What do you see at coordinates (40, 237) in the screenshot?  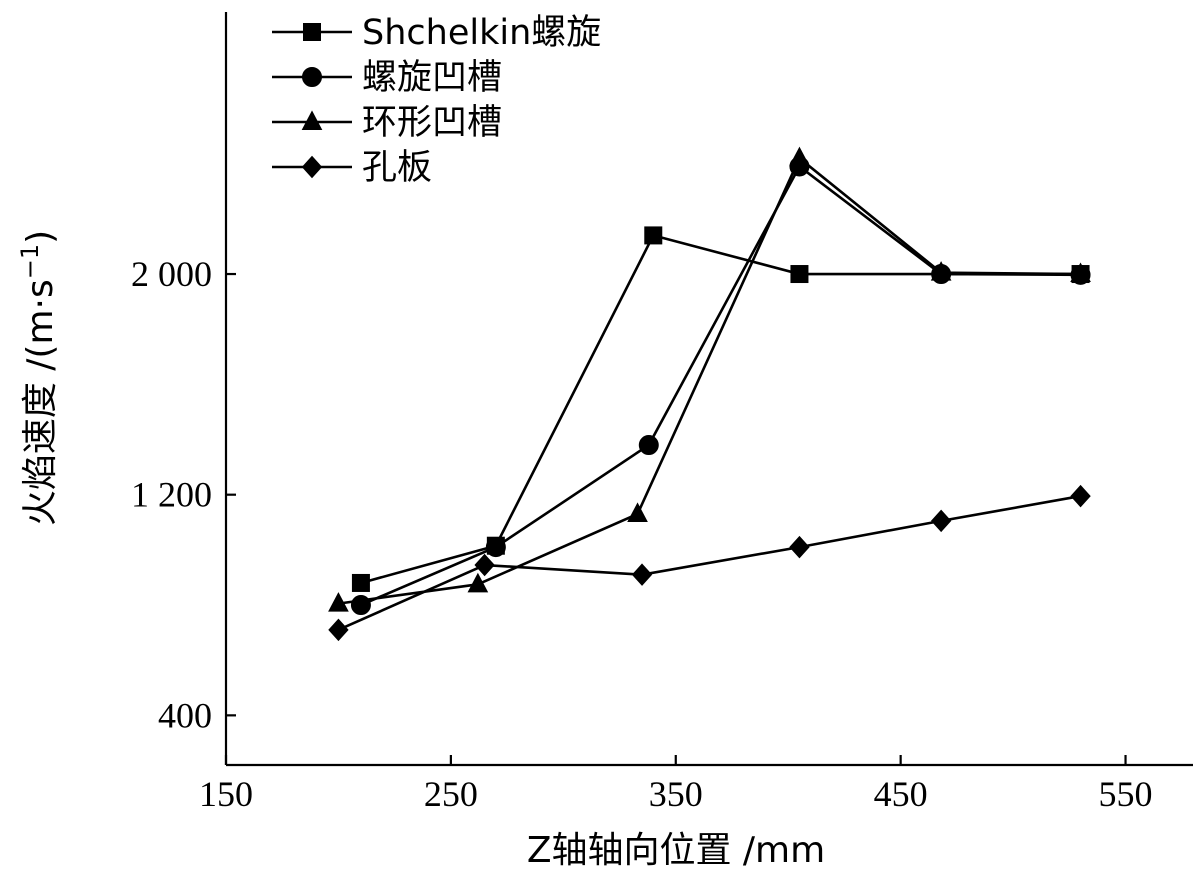 I see `y-axis-title-close: )` at bounding box center [40, 237].